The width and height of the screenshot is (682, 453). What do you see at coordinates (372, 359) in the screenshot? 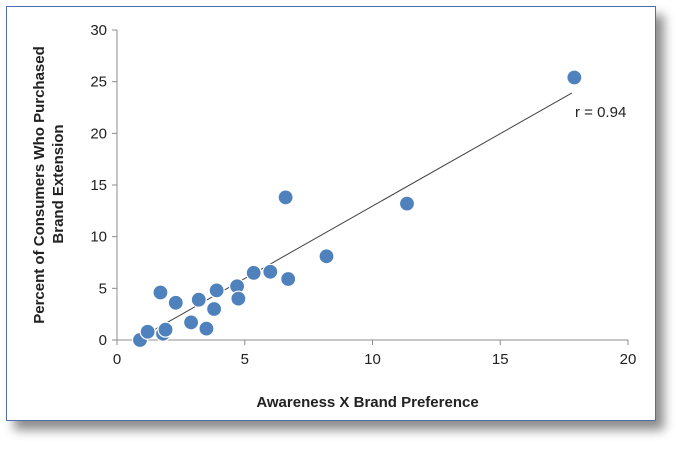
I see `x-tick-label: 10` at bounding box center [372, 359].